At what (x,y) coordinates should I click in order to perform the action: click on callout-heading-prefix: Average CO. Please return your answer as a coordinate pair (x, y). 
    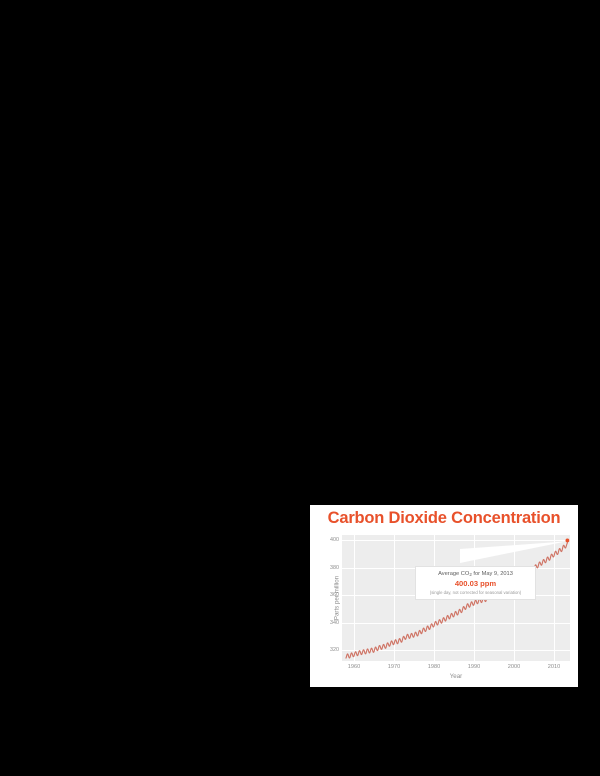
    Looking at the image, I should click on (454, 574).